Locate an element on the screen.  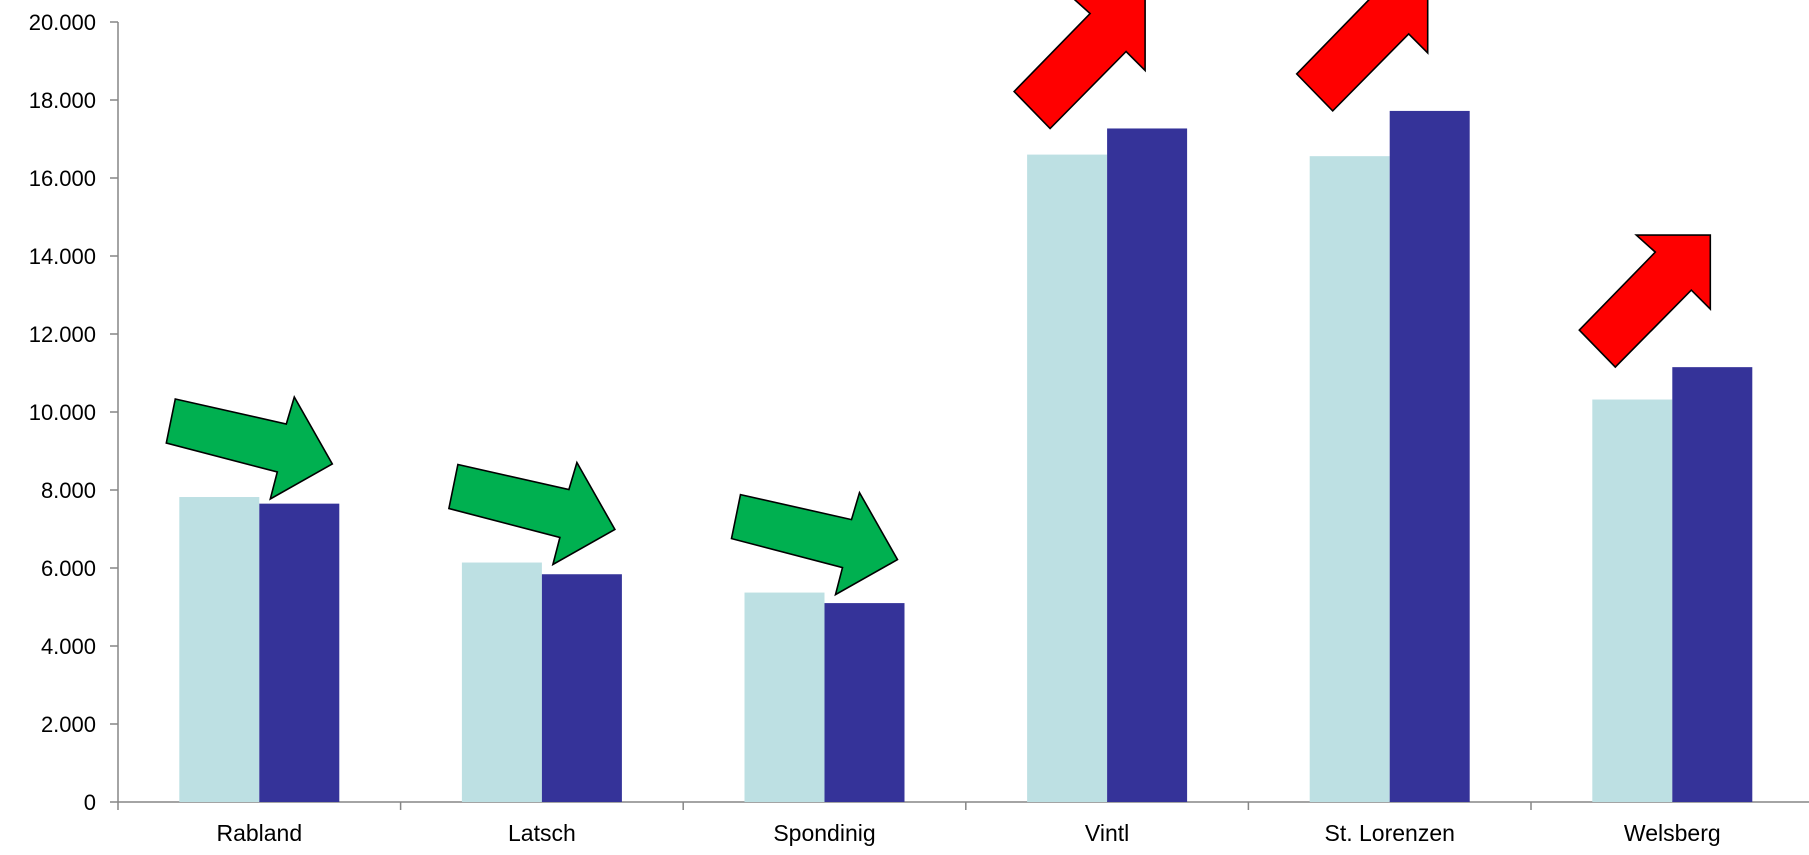
bar-series-2-spondinig is located at coordinates (864, 702).